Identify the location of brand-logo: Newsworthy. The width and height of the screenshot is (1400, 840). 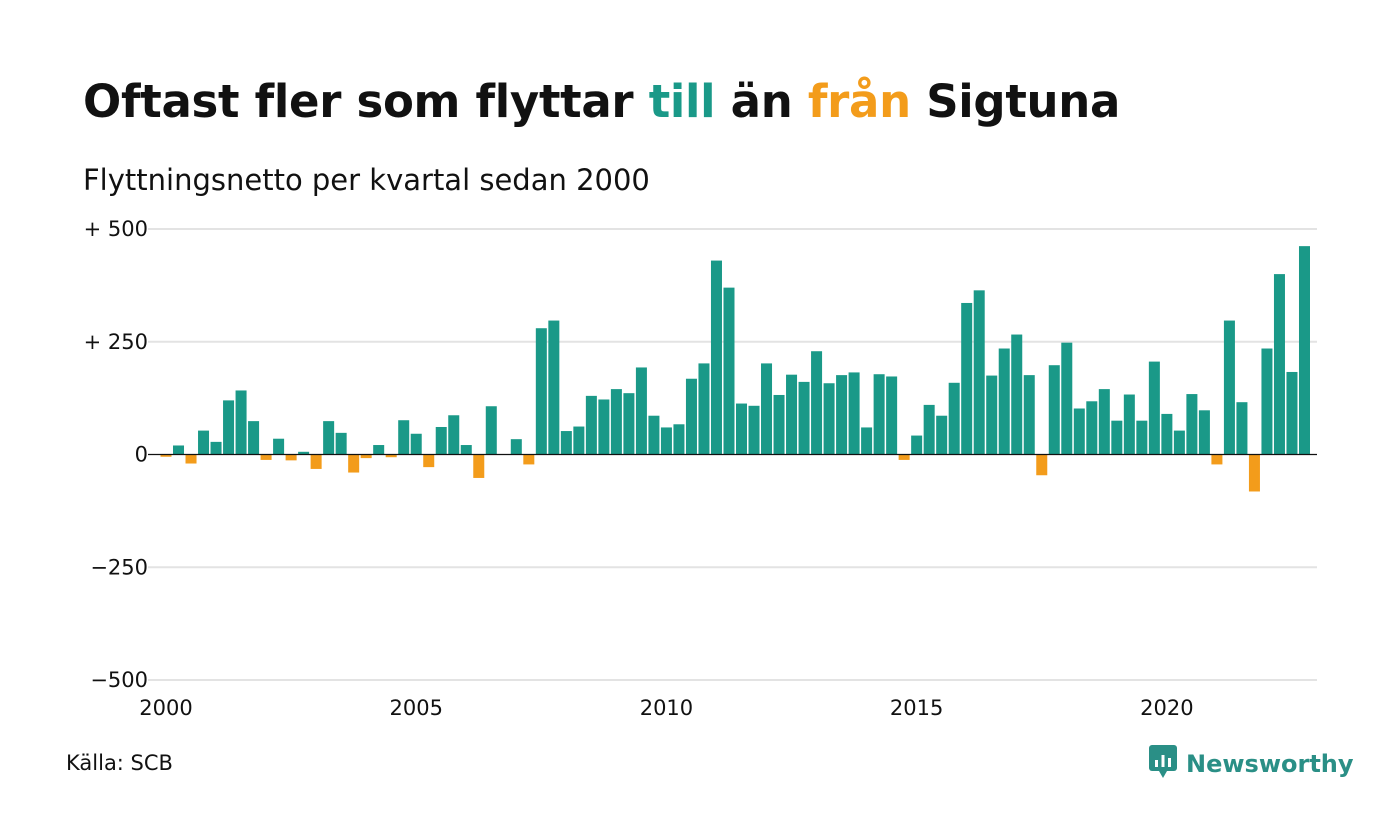
(1251, 764).